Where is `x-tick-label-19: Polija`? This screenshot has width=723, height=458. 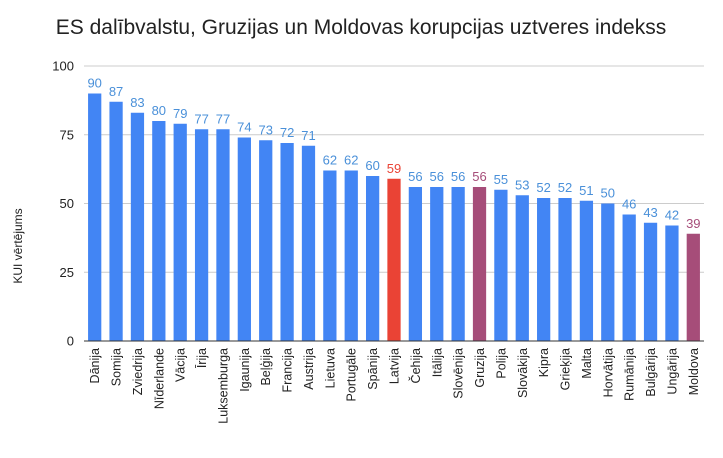
x-tick-label-19: Polija is located at coordinates (501, 363).